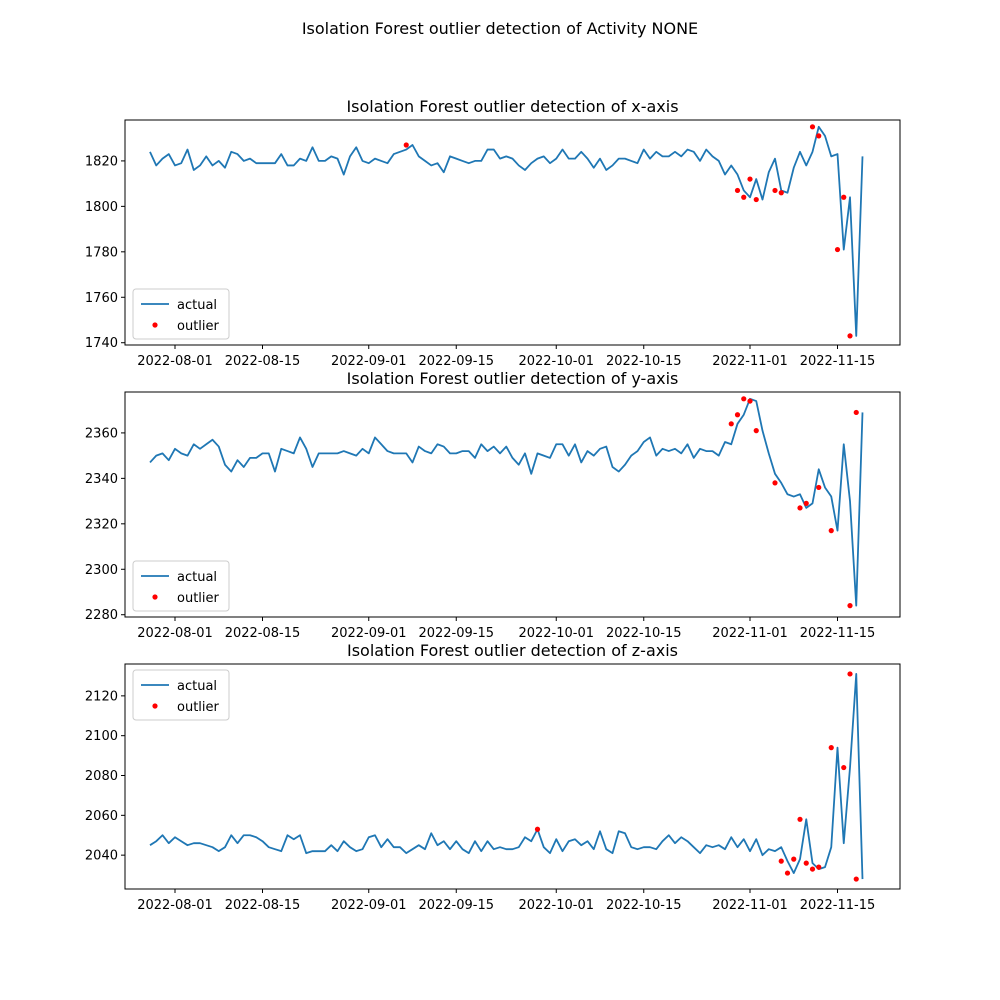 The width and height of the screenshot is (1000, 1000). Describe the element at coordinates (101, 615) in the screenshot. I see `y-tick-label: 2280` at that location.